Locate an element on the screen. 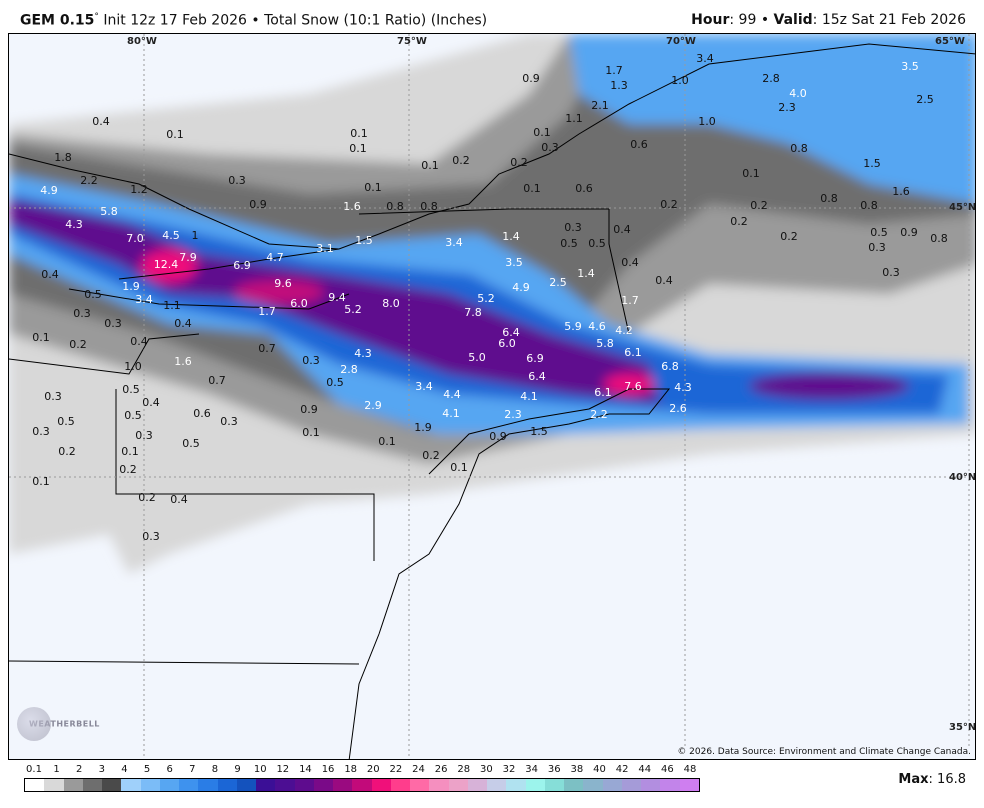 The height and width of the screenshot is (808, 984). snow-total-label: 4.5 is located at coordinates (171, 235).